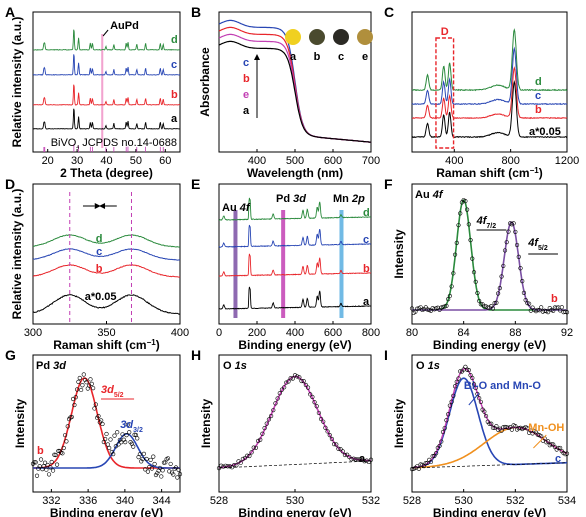 This screenshot has height=517, width=586. What do you see at coordinates (463, 501) in the screenshot?
I see `x-tick-label: 530` at bounding box center [463, 501].